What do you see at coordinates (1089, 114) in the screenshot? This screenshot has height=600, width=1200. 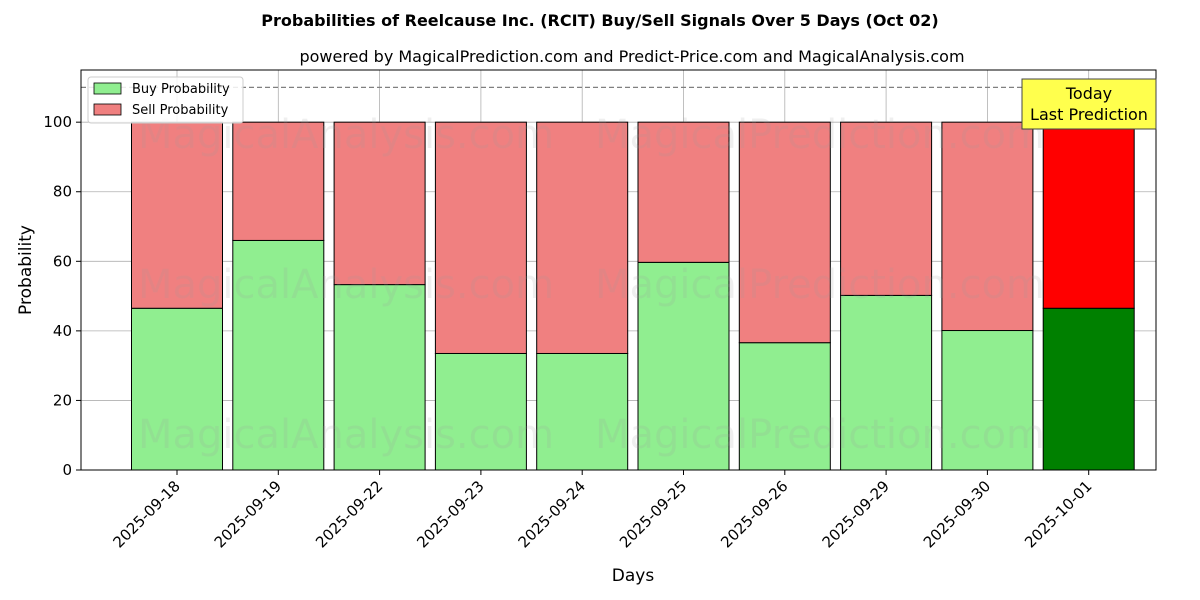 I see `annotation-line2: Last Prediction` at bounding box center [1089, 114].